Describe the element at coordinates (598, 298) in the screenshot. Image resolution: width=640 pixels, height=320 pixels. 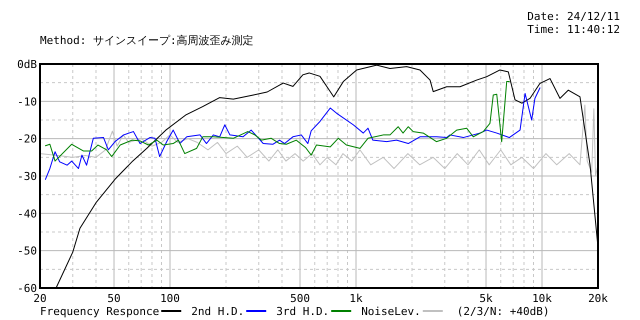
I see `x-tick-label: 20k` at that location.